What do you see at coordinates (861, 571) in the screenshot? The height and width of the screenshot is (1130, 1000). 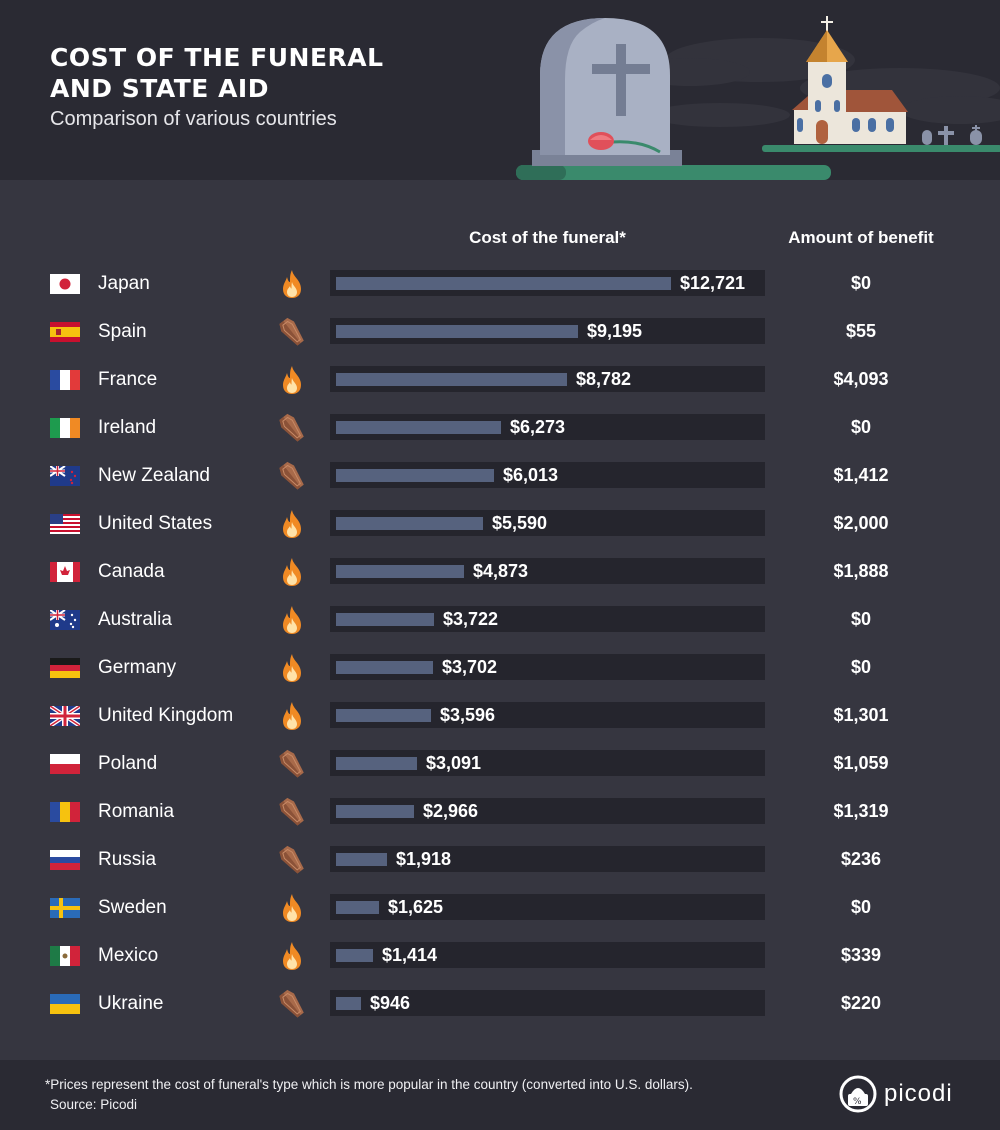 I see `benefit-value: $1,888` at bounding box center [861, 571].